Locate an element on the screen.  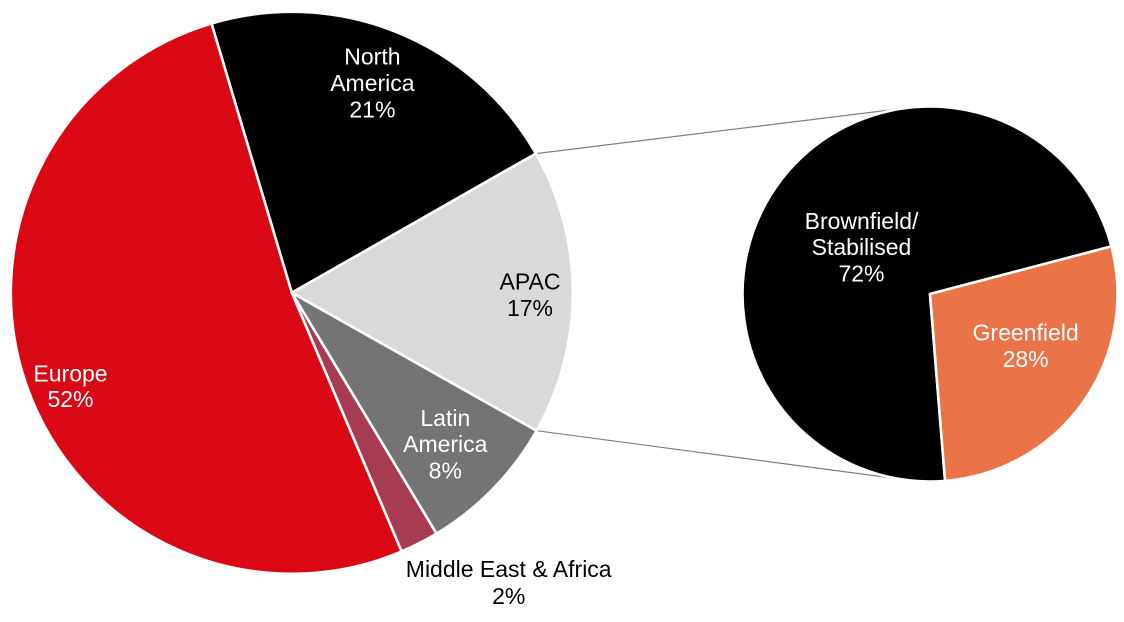
svg-text: 72% is located at coordinates (861, 273).